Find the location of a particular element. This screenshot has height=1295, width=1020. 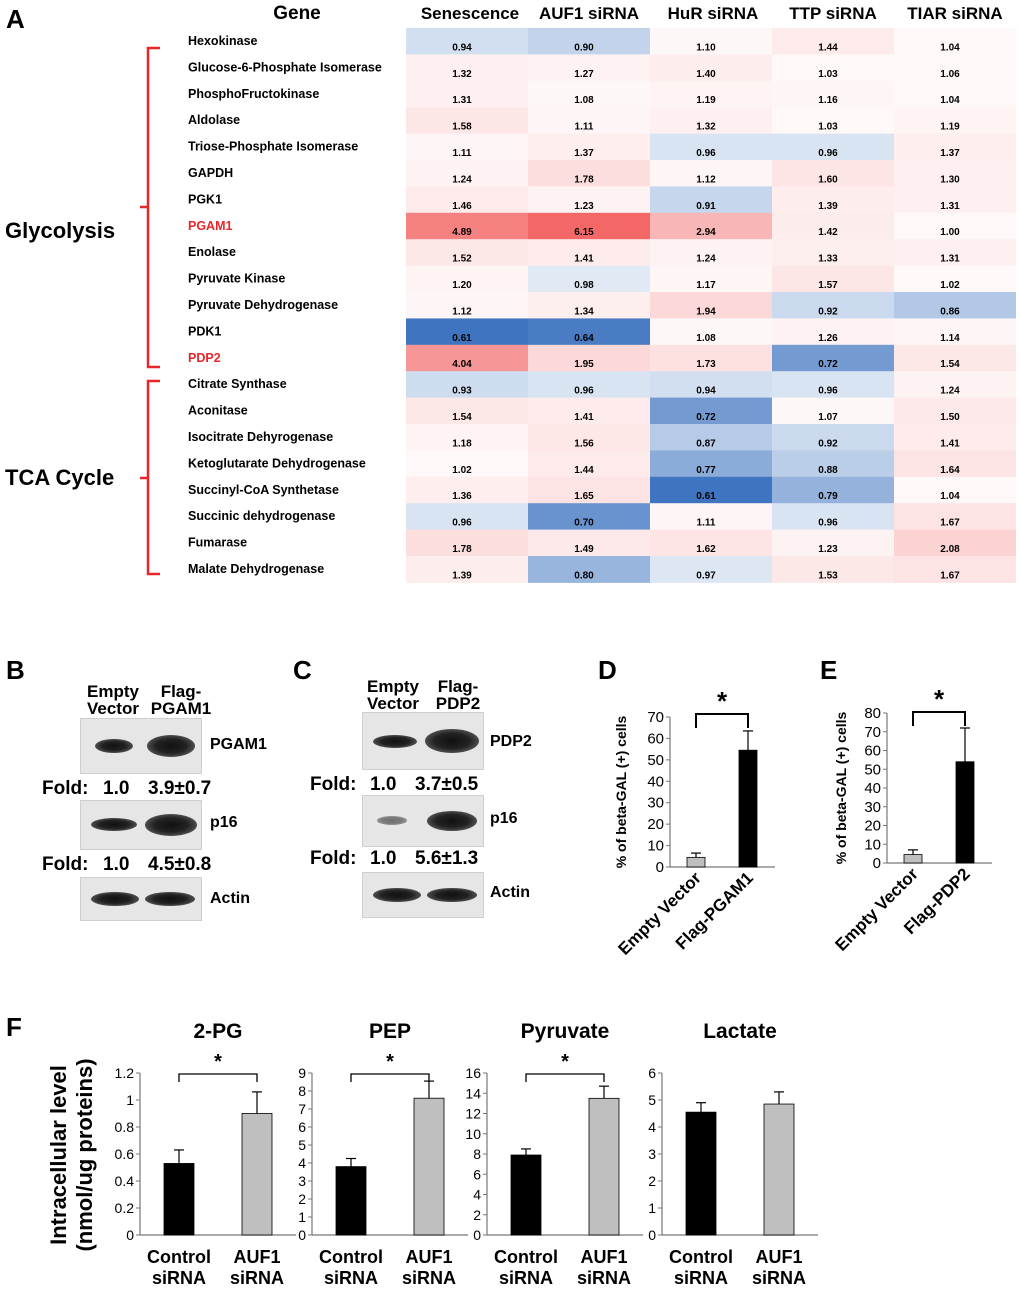

heatmap-gene-label: Citrate Synthase is located at coordinates (237, 384).